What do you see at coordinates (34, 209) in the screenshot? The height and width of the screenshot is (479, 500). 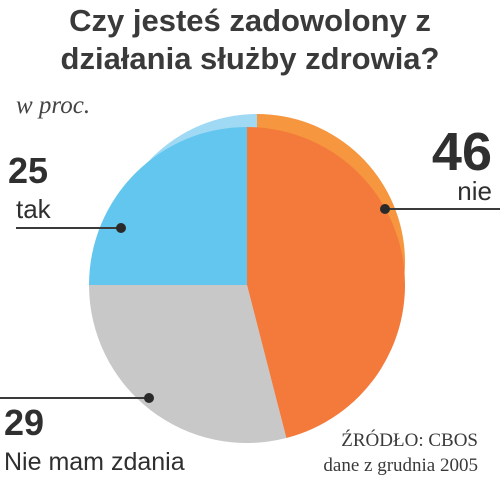 I see `category-label-tak: tak` at bounding box center [34, 209].